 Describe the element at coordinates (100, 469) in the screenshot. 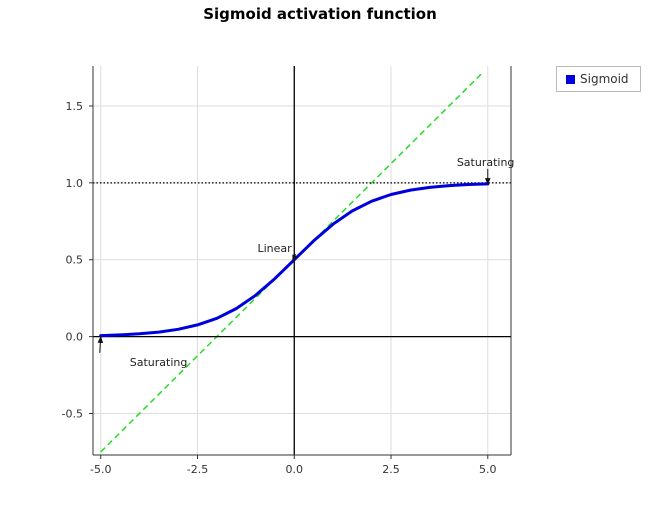

I see `x-tick-label: -5.0` at that location.